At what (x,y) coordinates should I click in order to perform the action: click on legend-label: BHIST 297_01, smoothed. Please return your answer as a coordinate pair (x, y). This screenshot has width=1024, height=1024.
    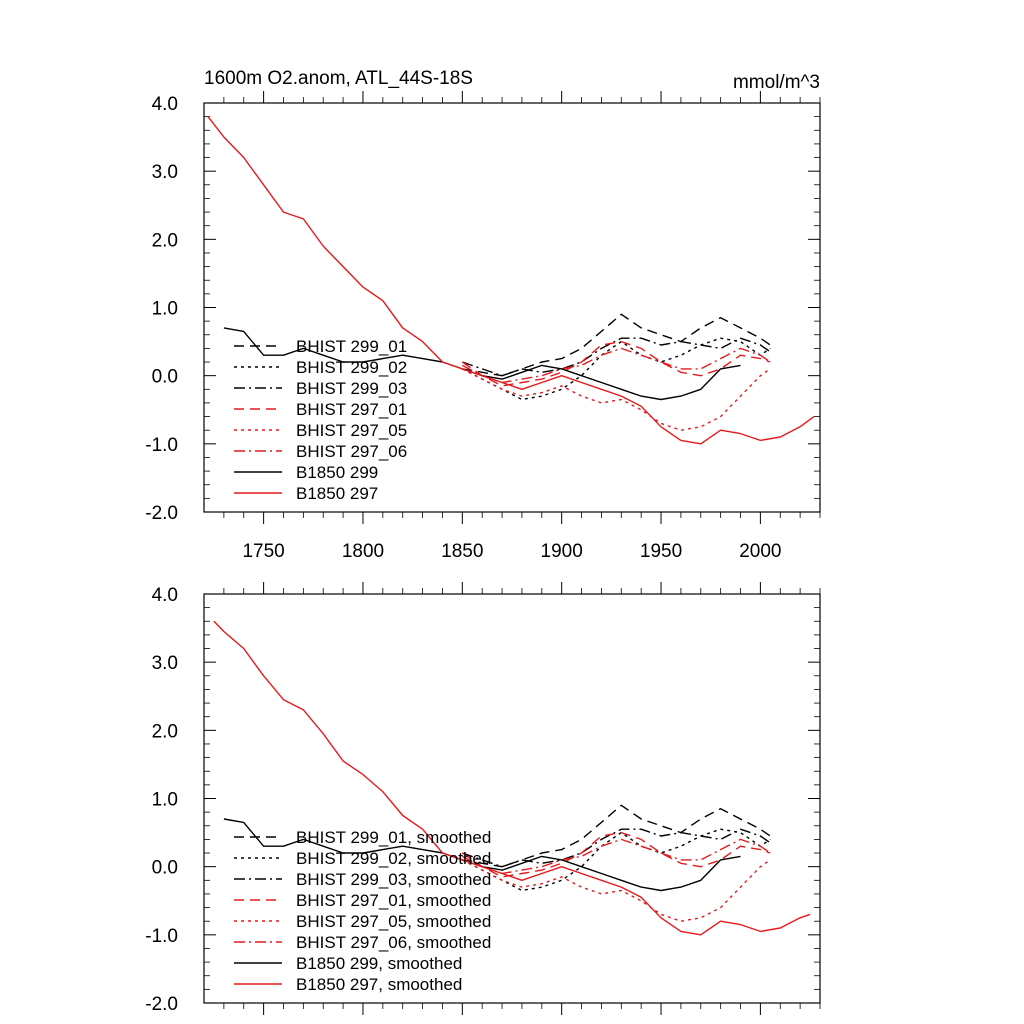
    Looking at the image, I should click on (393, 900).